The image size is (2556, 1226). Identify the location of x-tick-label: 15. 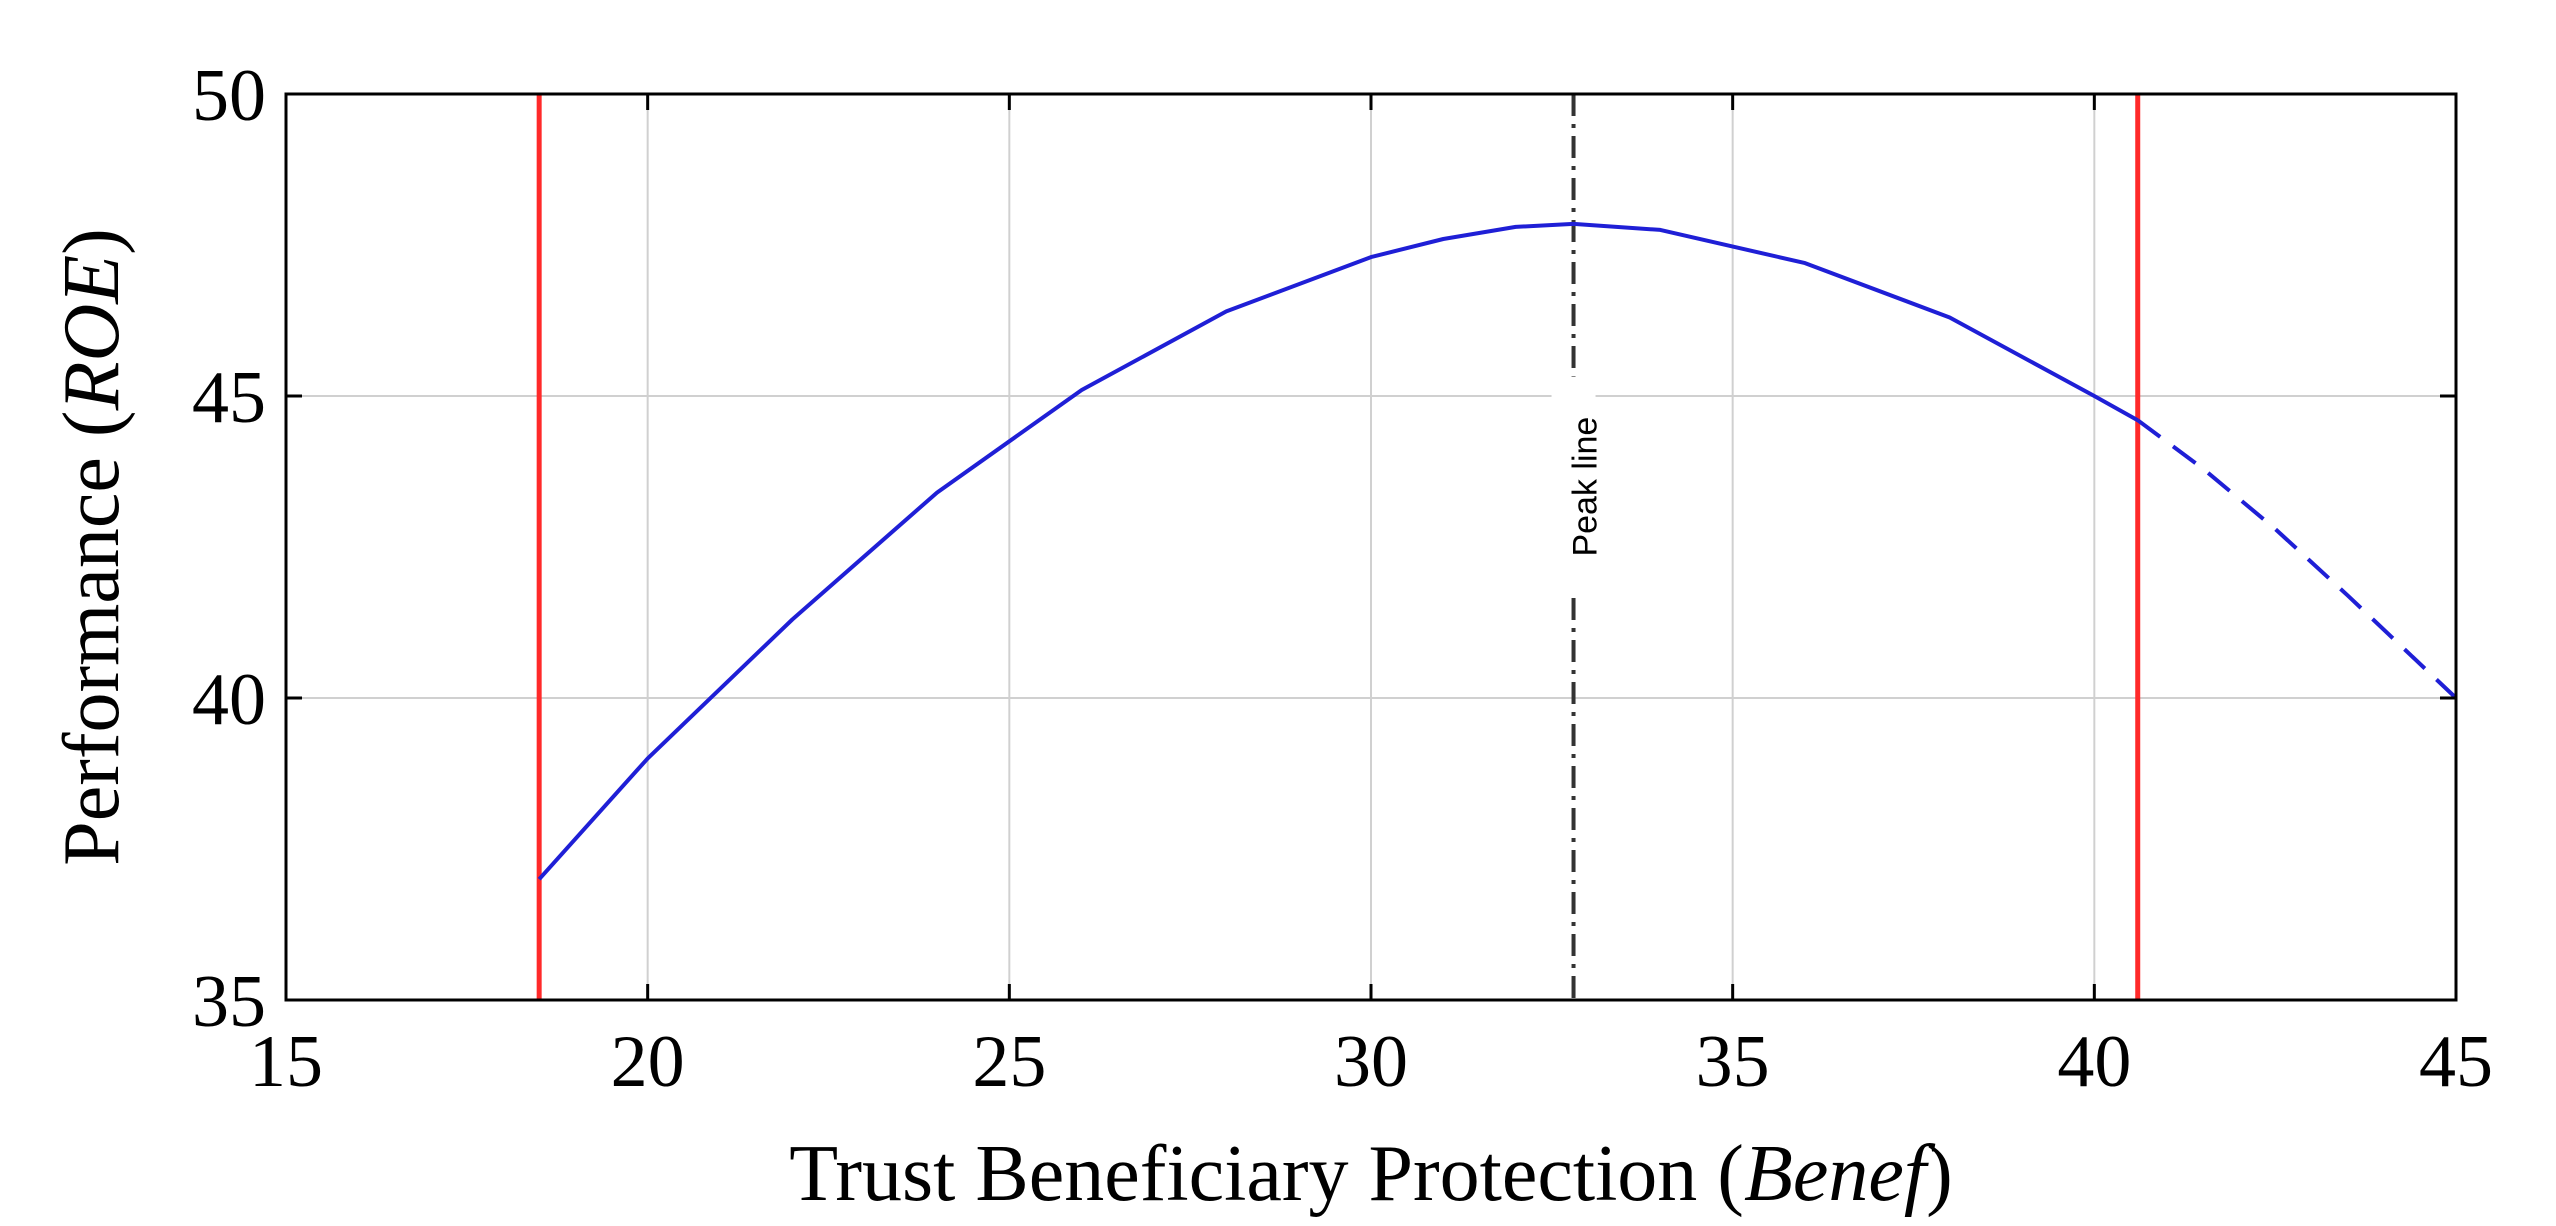
(286, 1062).